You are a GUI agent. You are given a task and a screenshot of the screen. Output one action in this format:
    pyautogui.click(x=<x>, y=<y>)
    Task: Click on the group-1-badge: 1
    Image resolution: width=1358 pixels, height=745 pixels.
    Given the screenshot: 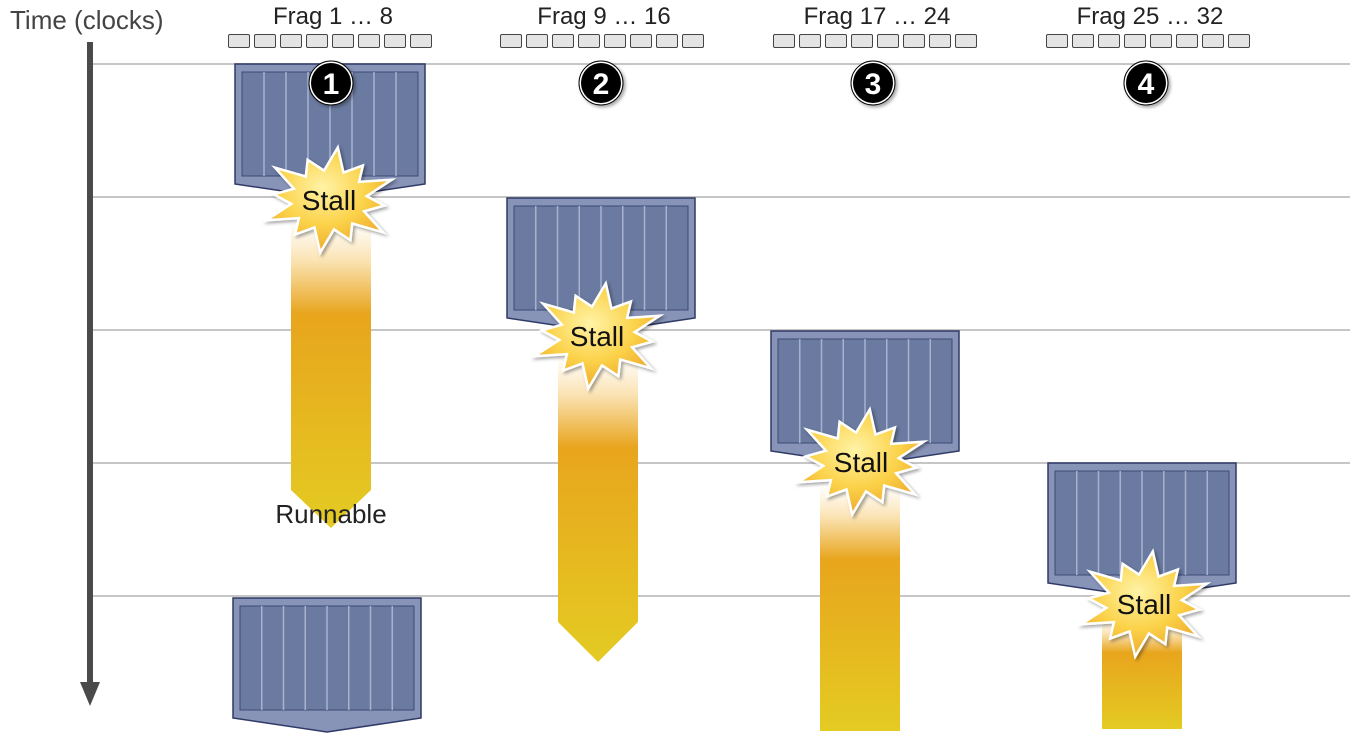 What is the action you would take?
    pyautogui.click(x=331, y=83)
    